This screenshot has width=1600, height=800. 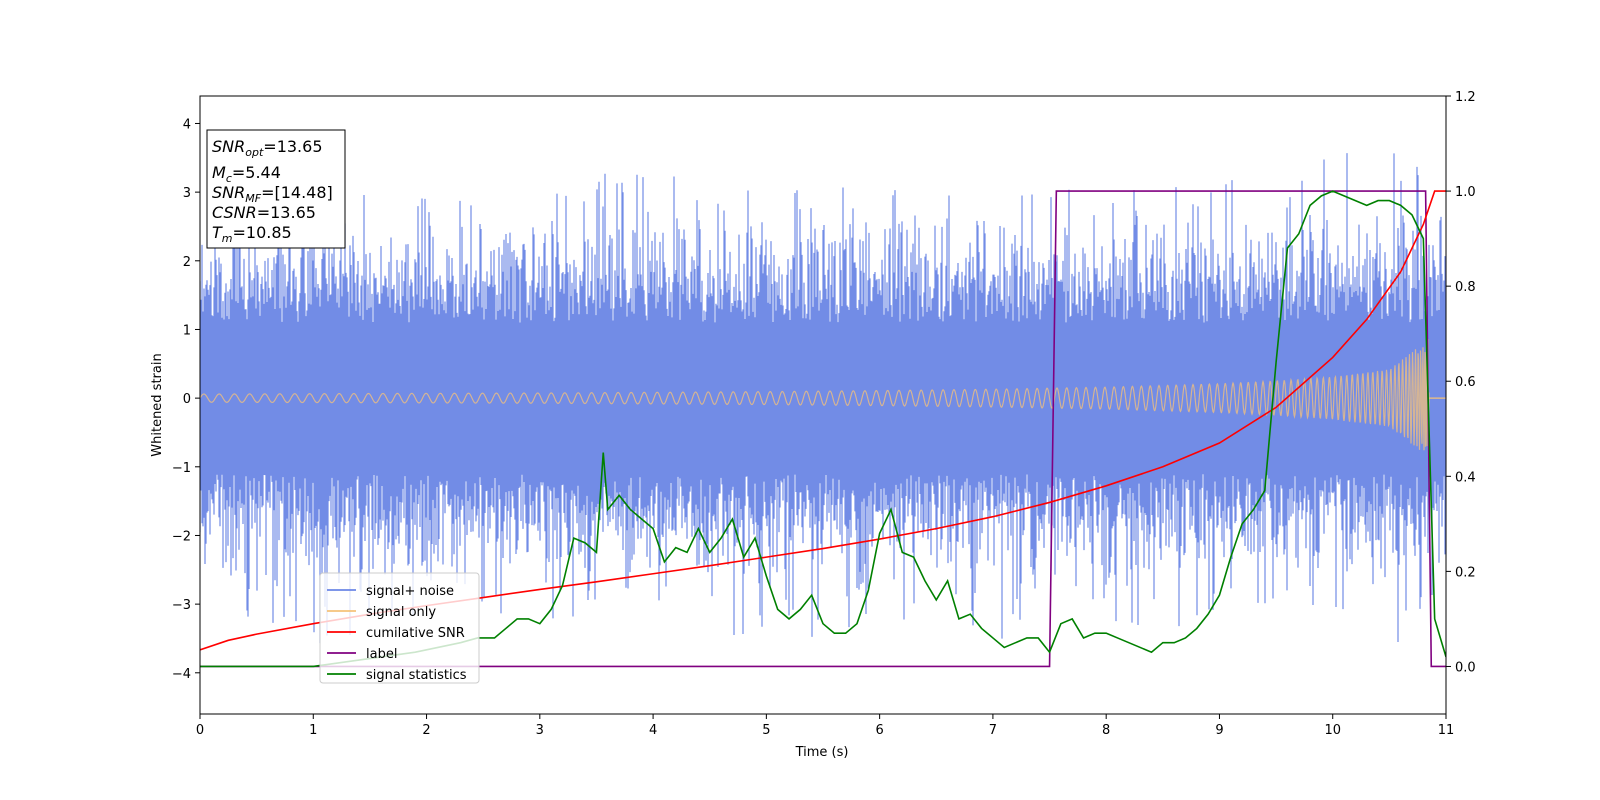 I want to click on legend-item: signal statistics, so click(x=397, y=675).